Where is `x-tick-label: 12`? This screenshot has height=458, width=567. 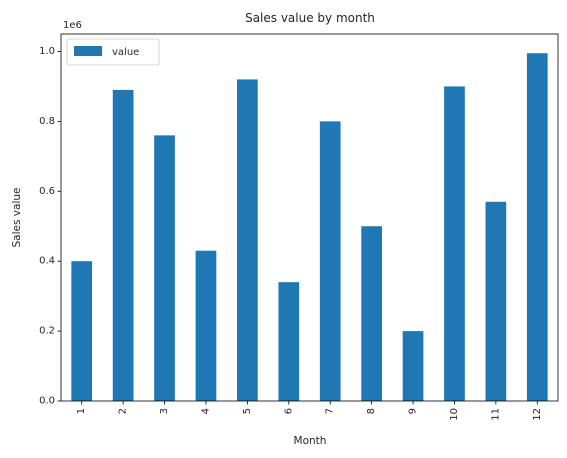
x-tick-label: 12 is located at coordinates (537, 414).